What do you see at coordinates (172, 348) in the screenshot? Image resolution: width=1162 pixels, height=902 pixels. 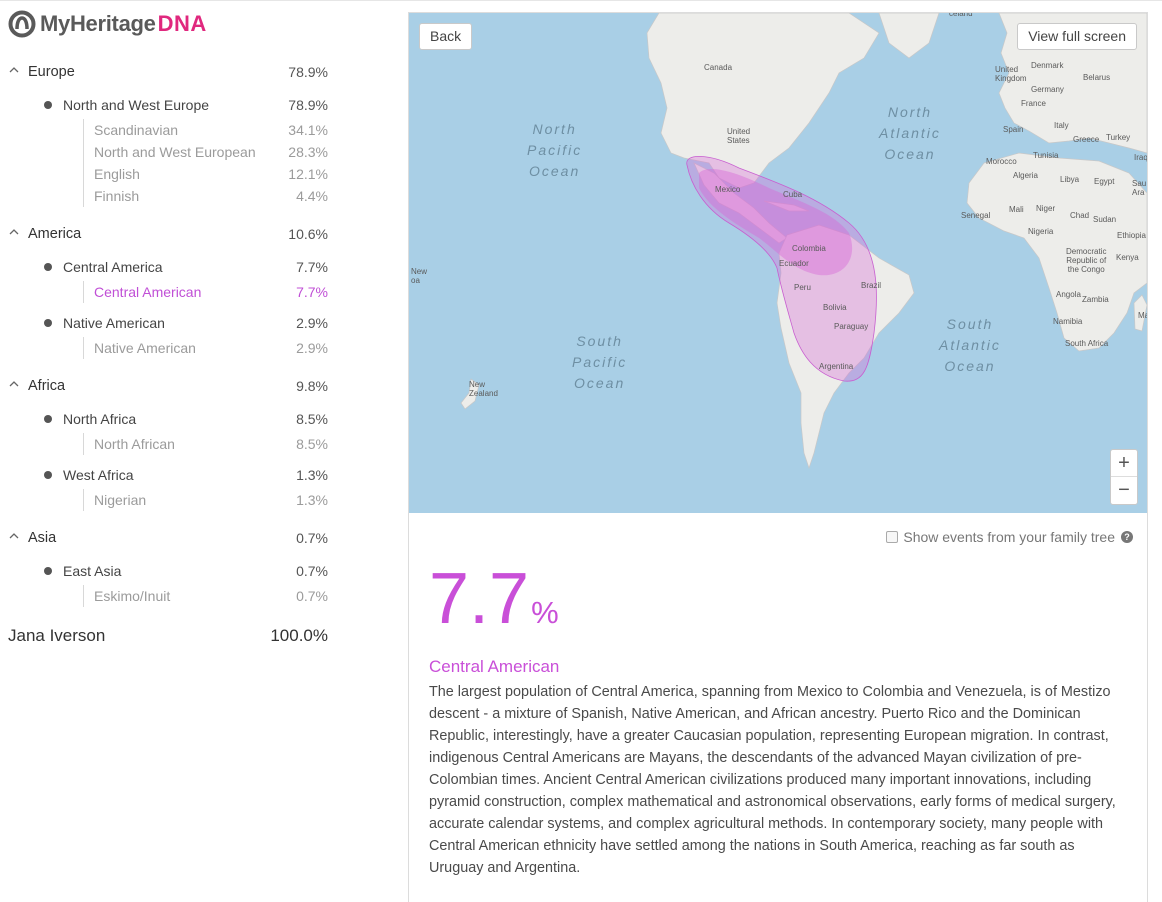 I see `ethnicity-native-american: Native American 2.9%` at bounding box center [172, 348].